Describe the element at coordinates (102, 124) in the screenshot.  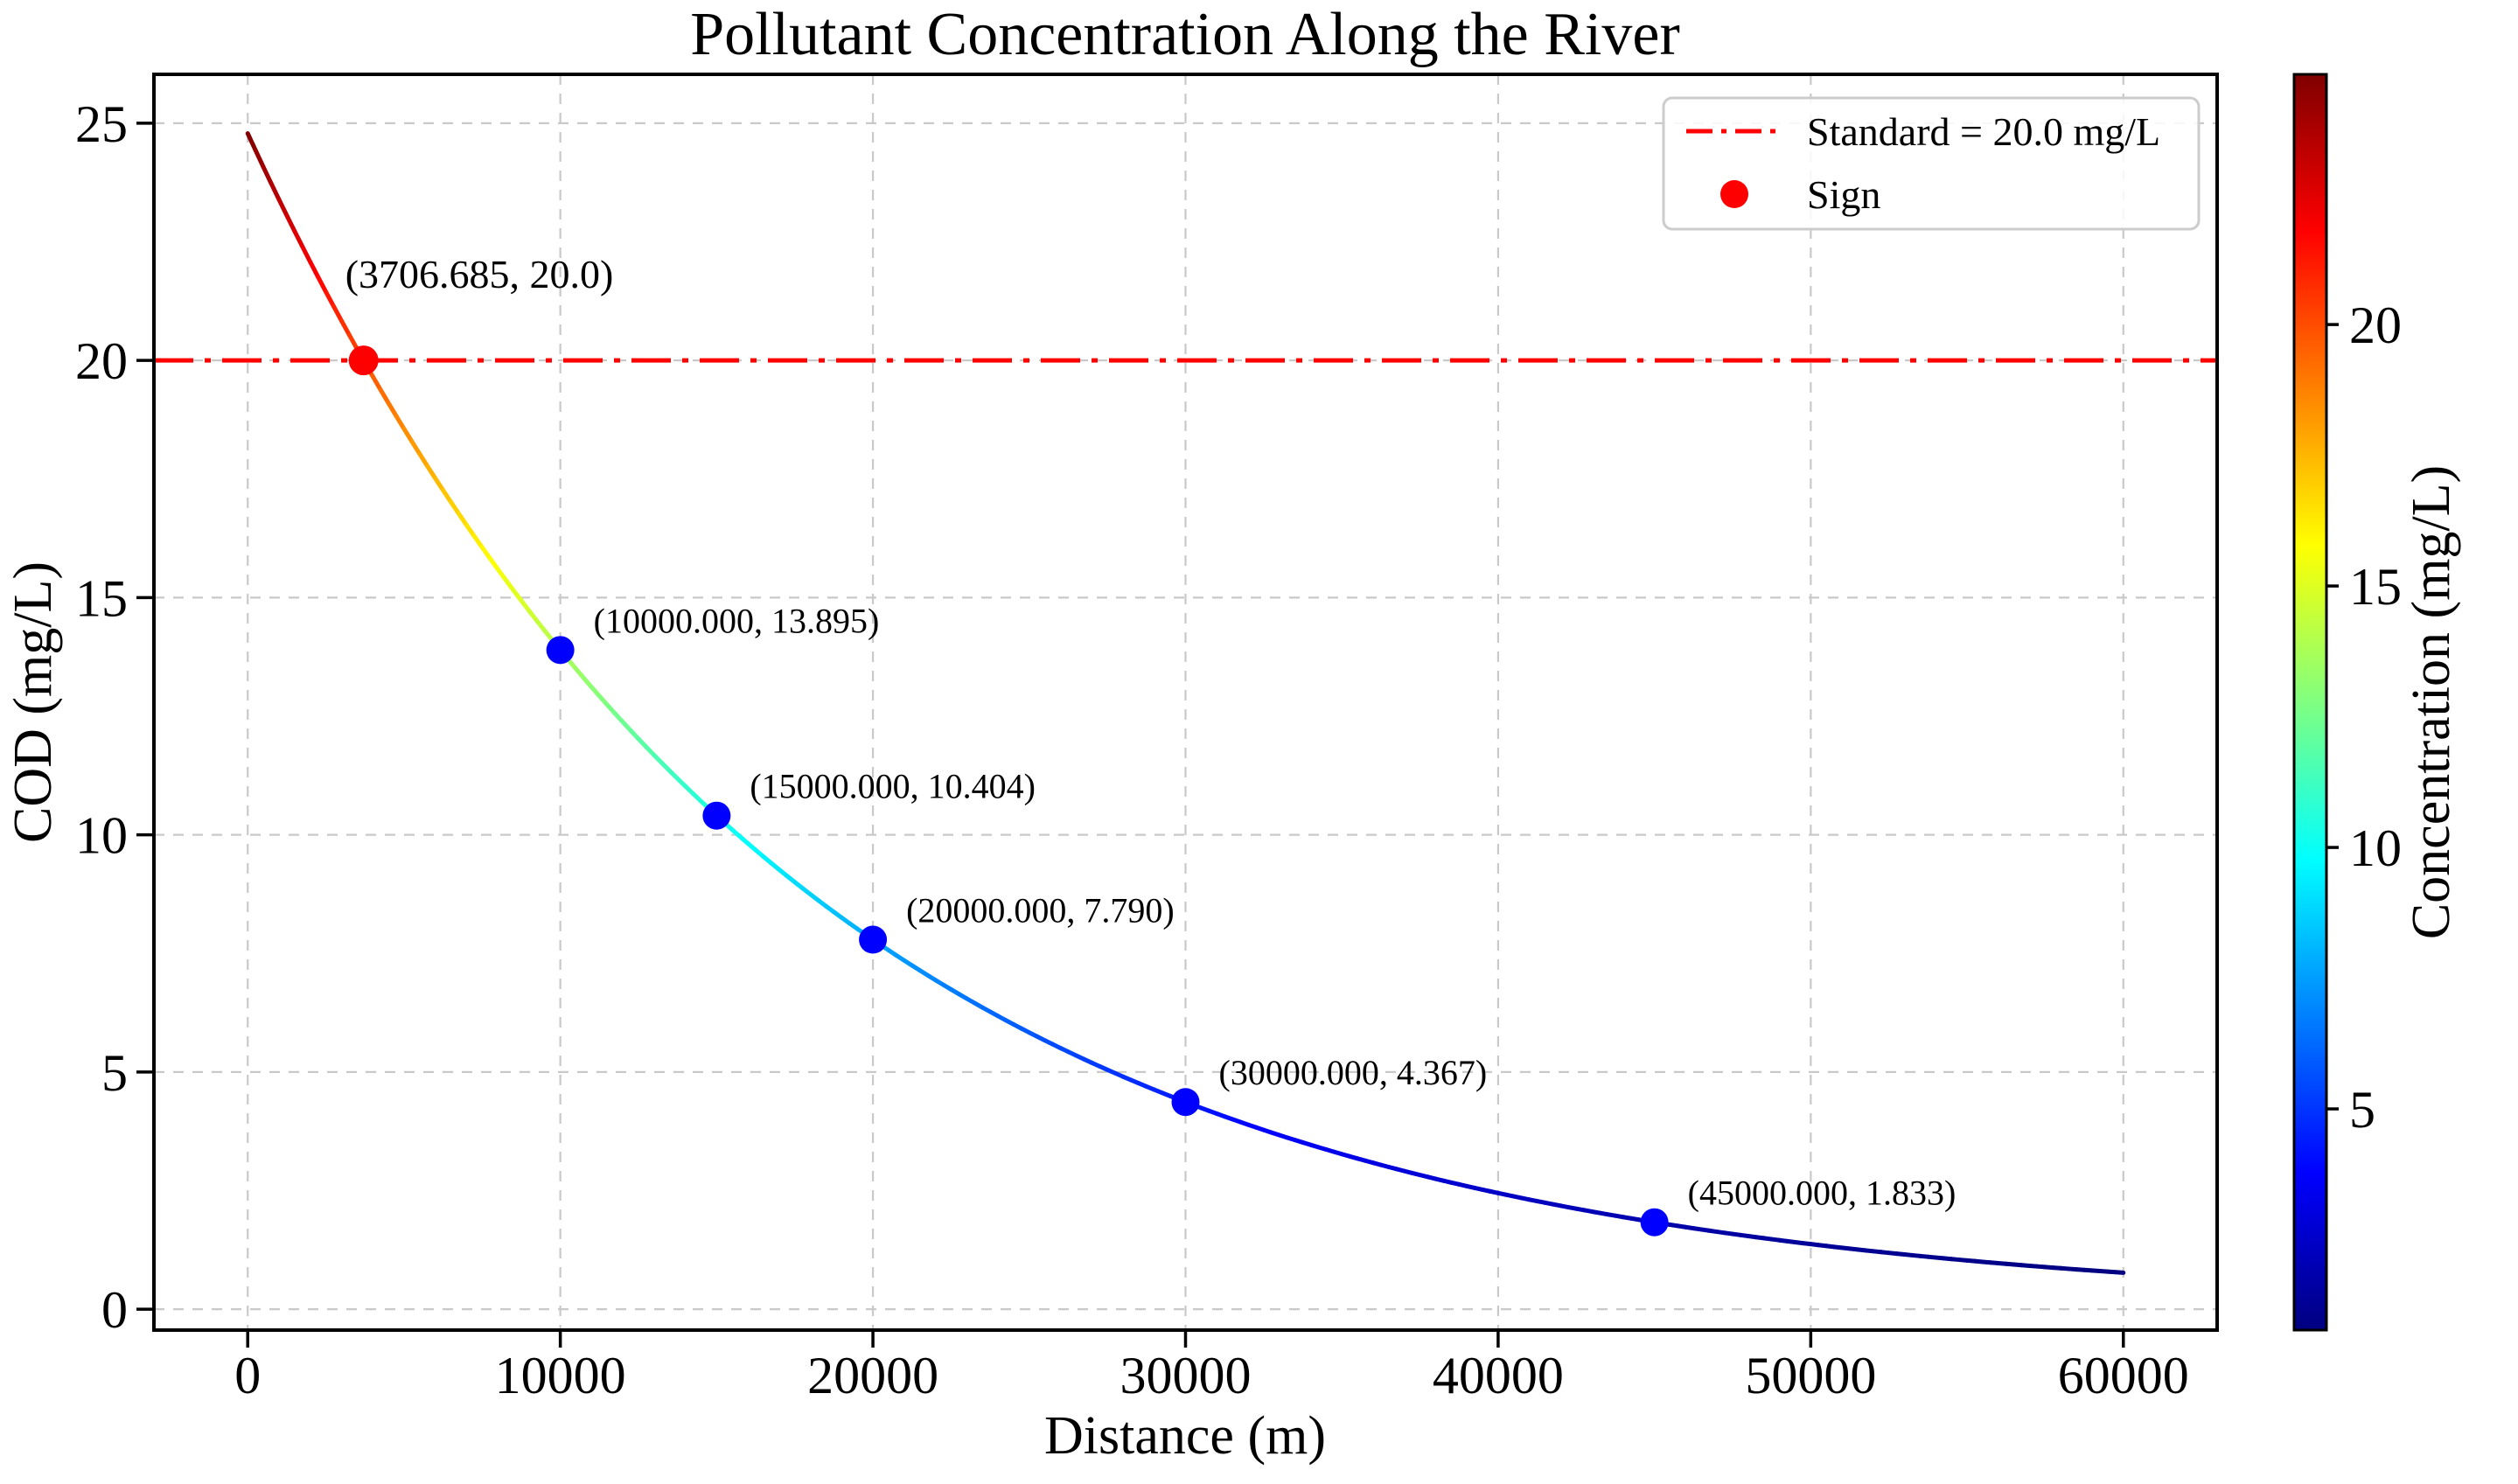
I see `y-tick-label-25: 25` at that location.